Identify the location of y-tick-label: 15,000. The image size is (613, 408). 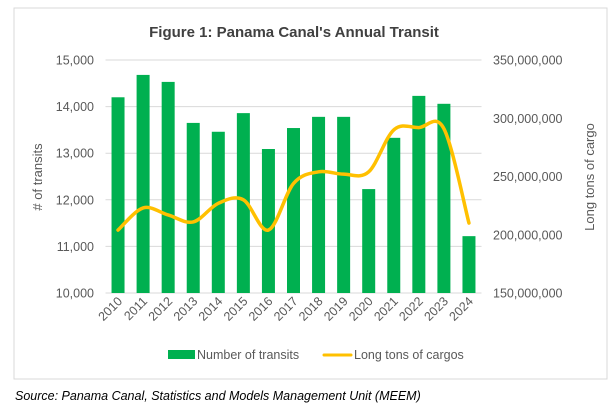
(75, 61).